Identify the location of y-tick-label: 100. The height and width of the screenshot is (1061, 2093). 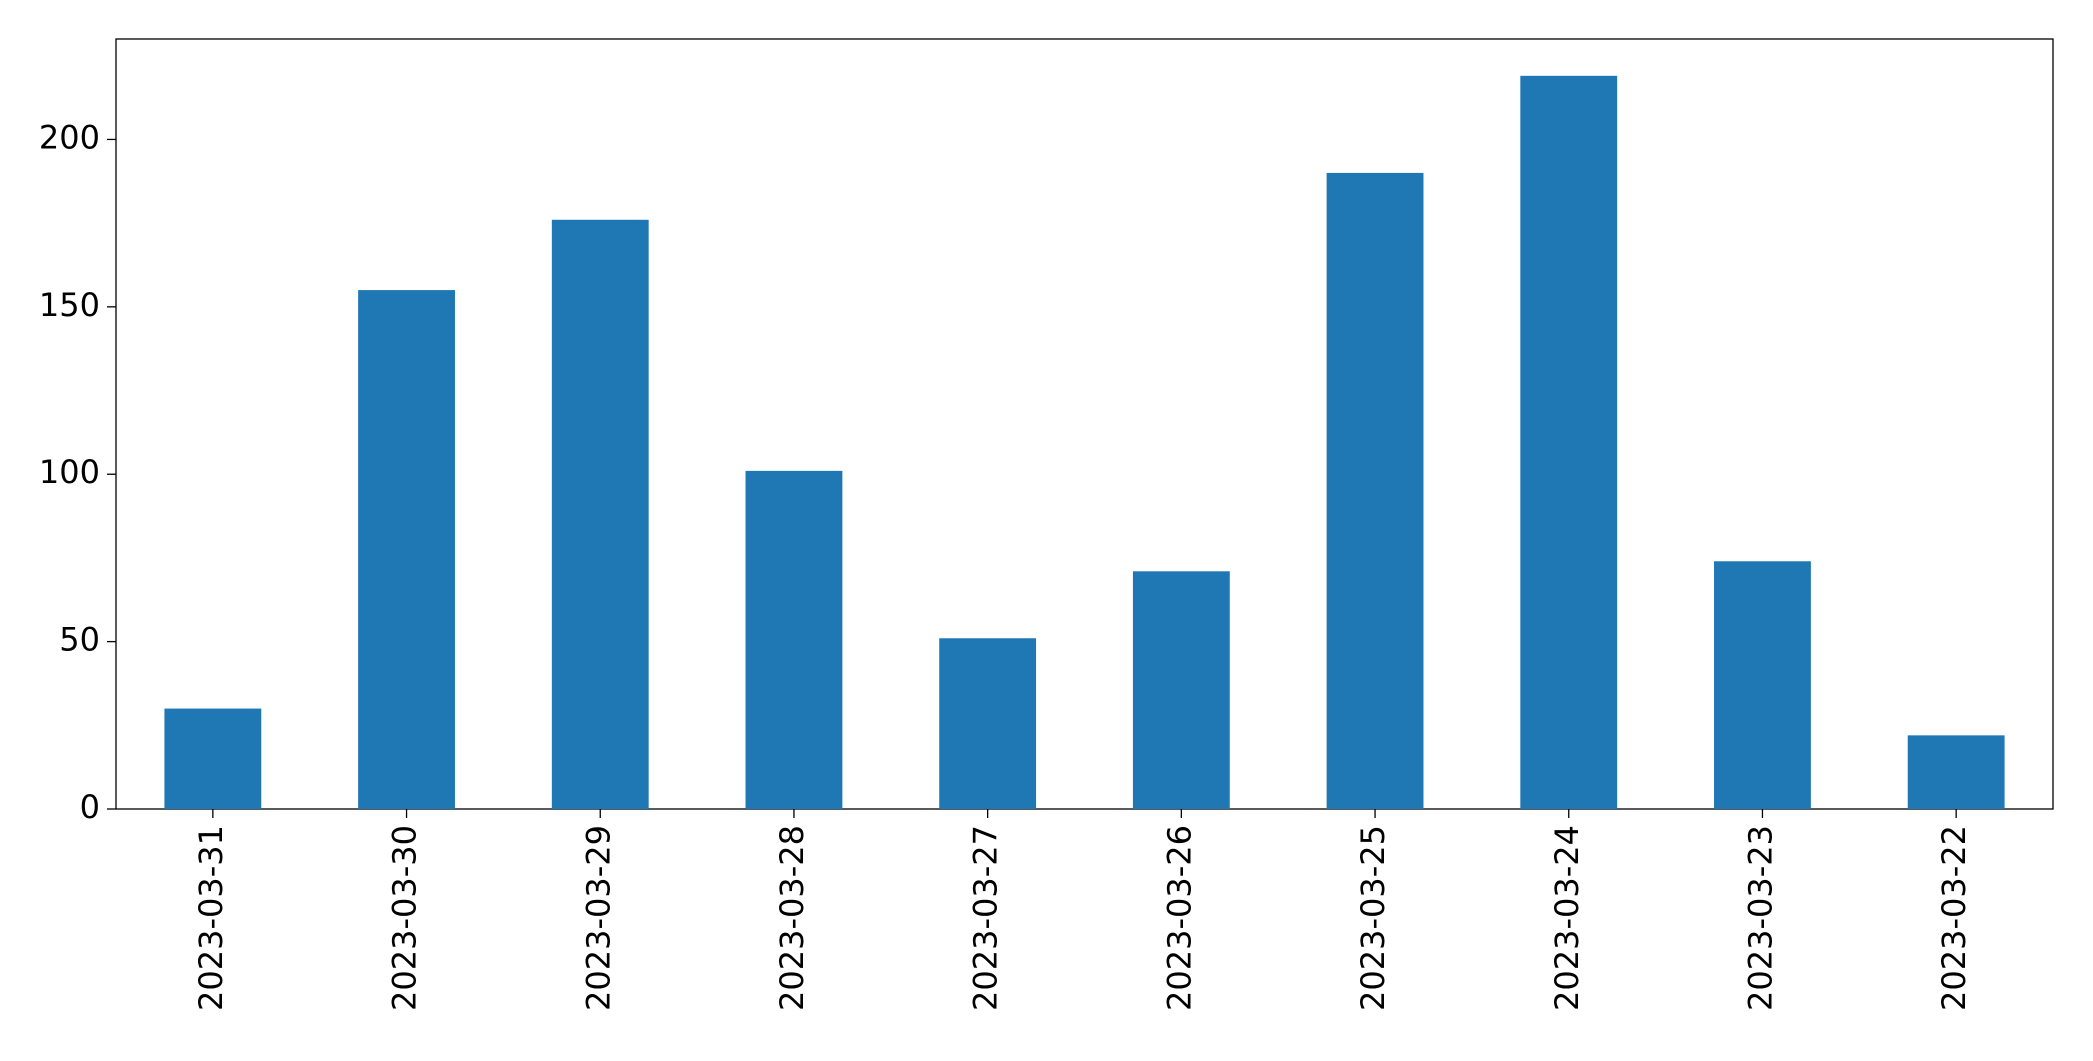
(69, 472).